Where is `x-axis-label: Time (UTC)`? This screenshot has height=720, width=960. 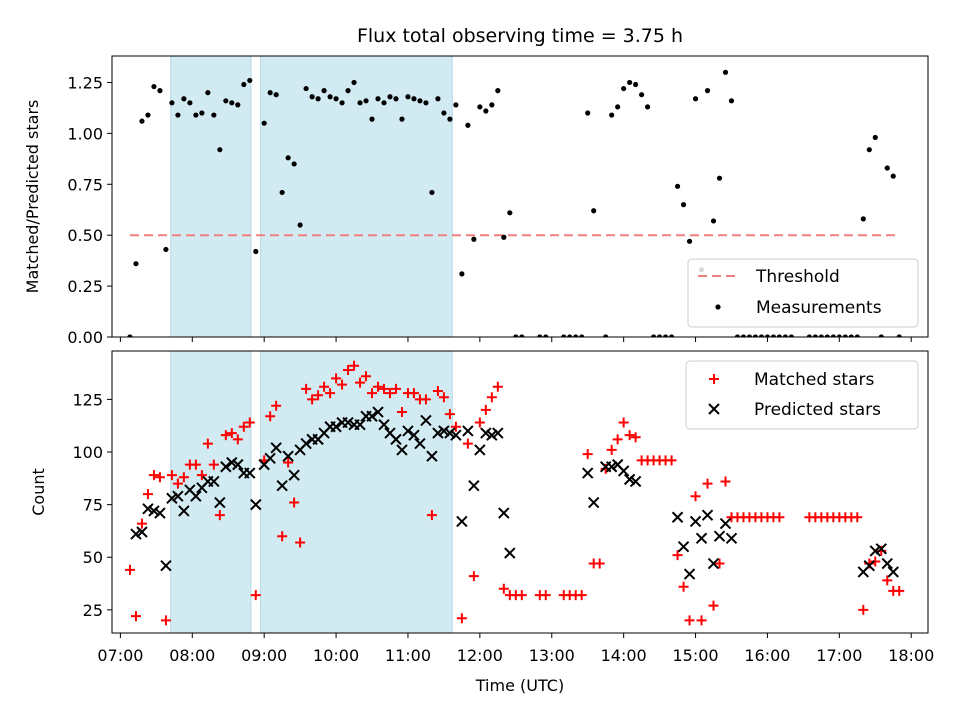
x-axis-label: Time (UTC) is located at coordinates (519, 685).